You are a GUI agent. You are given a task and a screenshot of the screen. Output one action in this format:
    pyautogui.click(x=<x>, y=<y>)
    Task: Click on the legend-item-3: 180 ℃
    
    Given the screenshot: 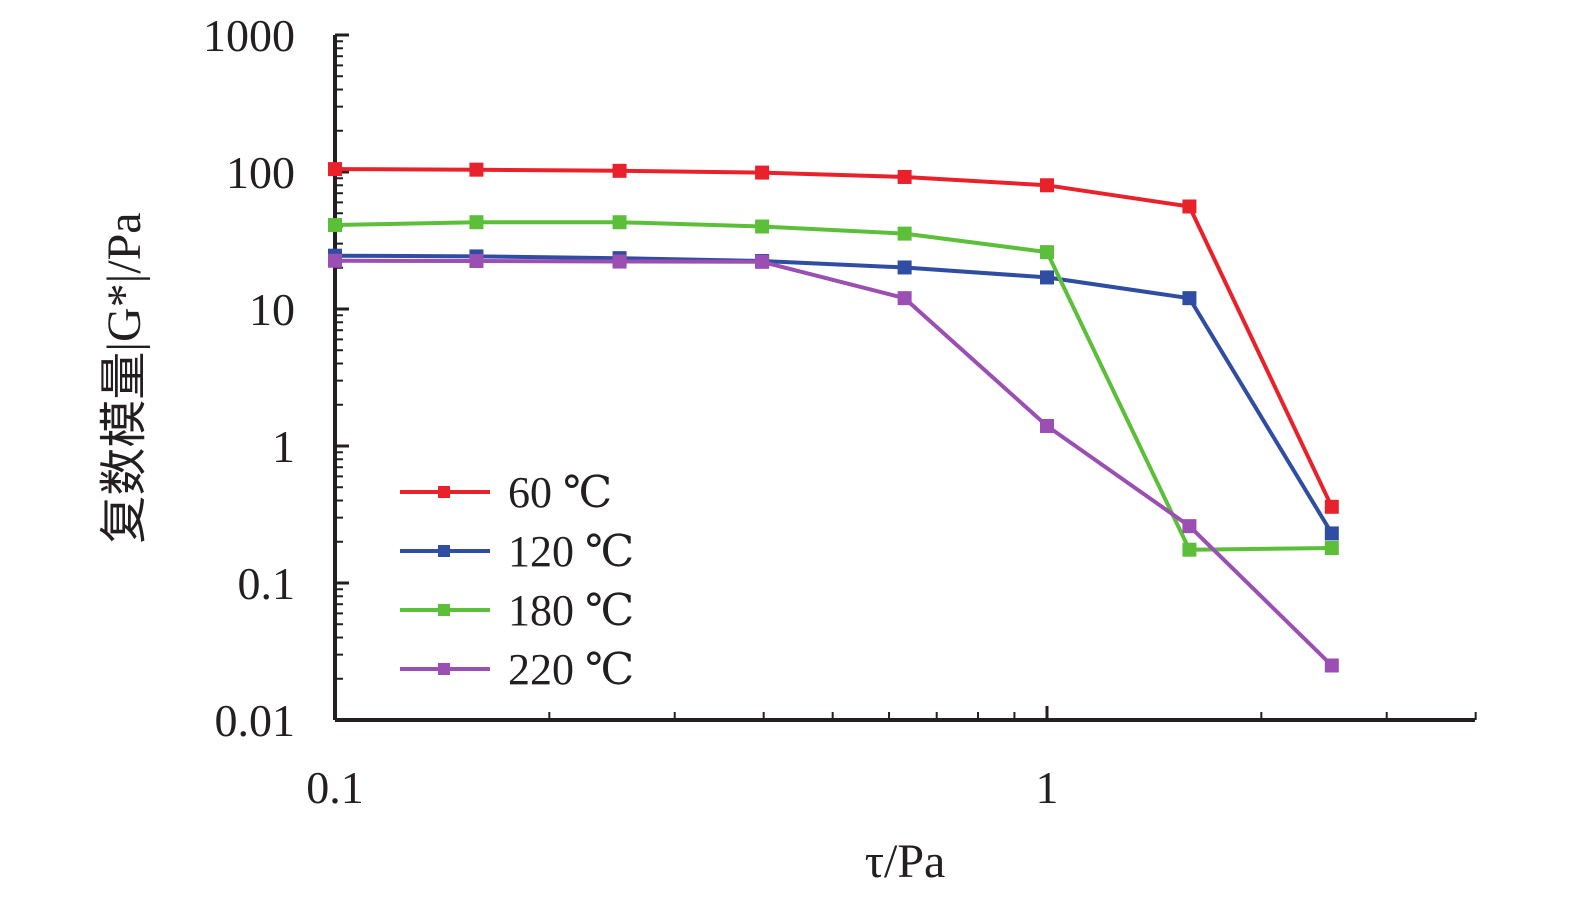 What is the action you would take?
    pyautogui.click(x=517, y=610)
    